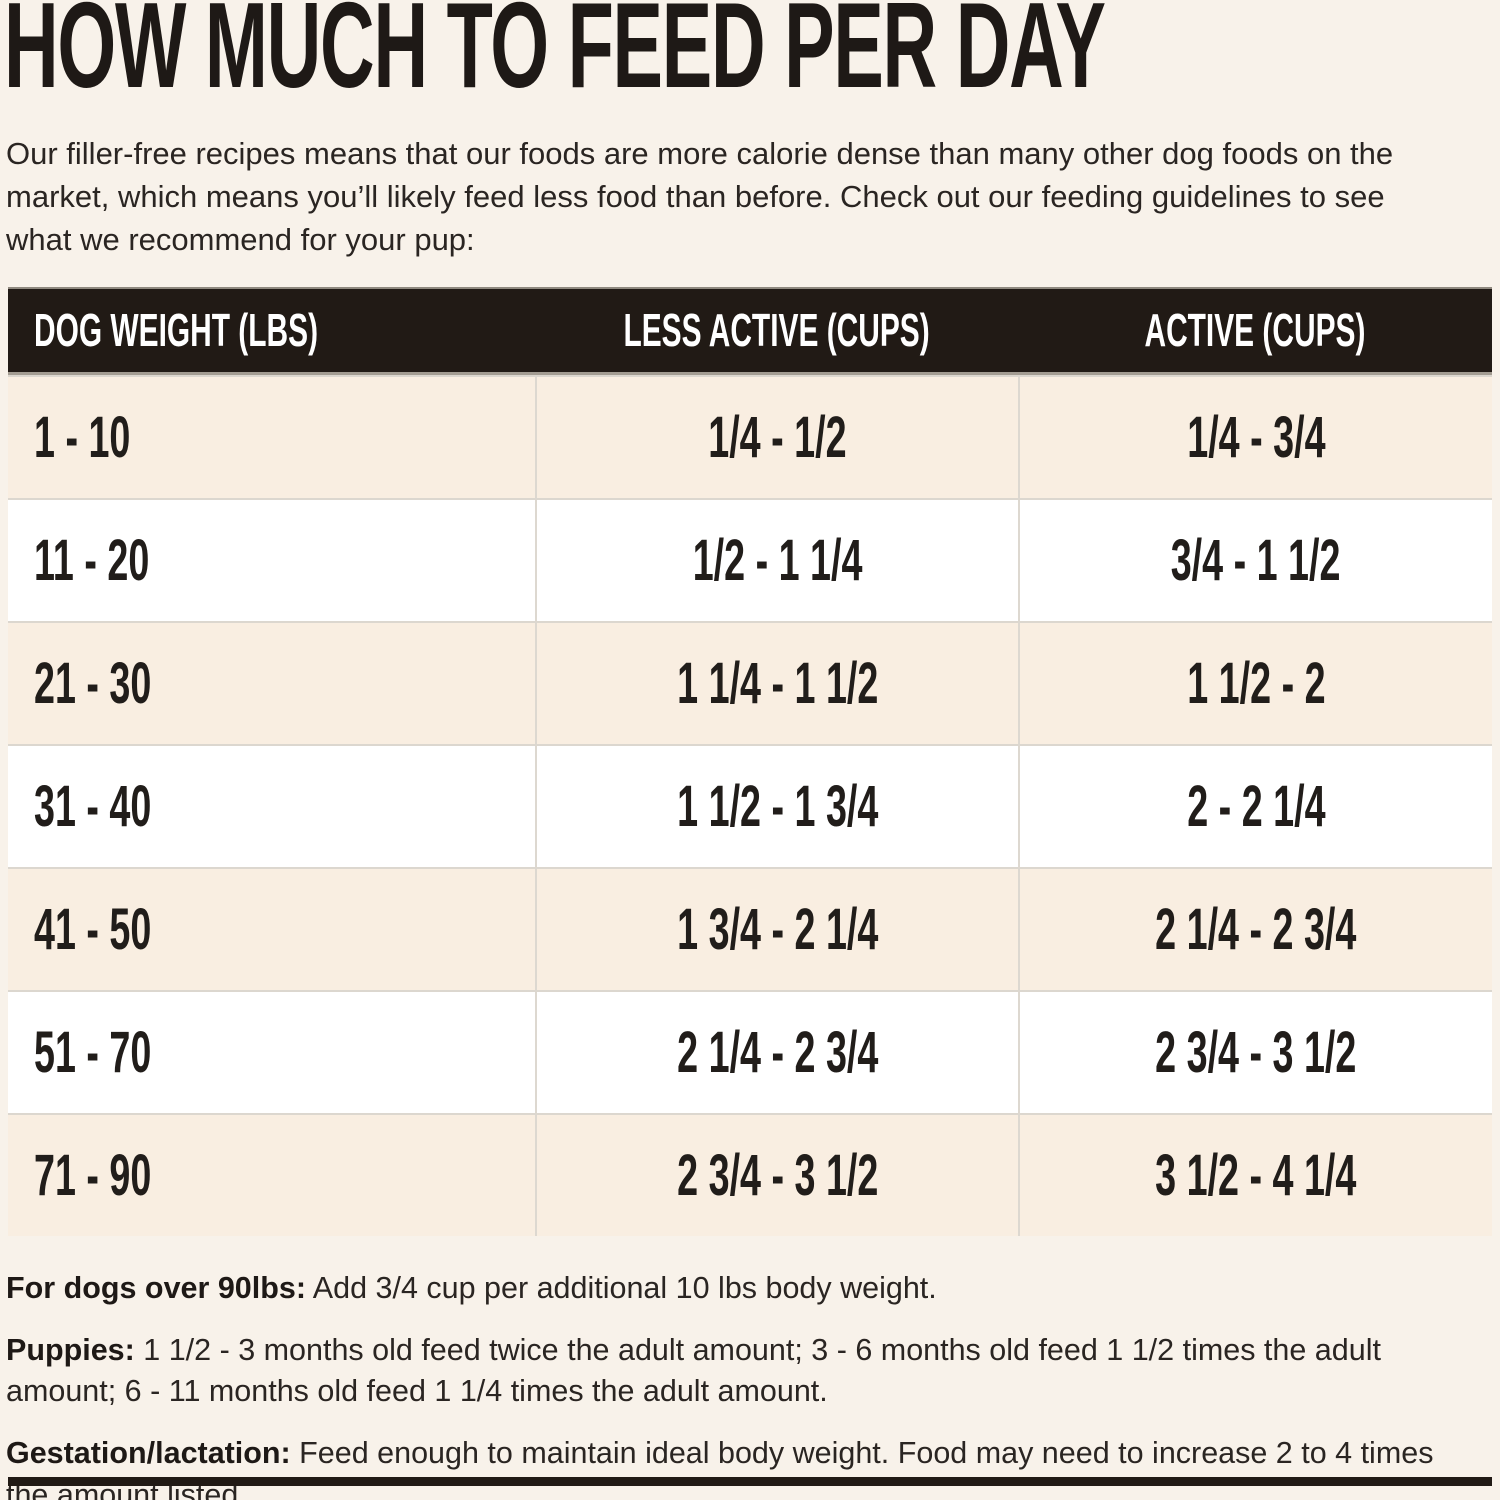 The width and height of the screenshot is (1500, 1500). I want to click on cell-less-active-cups: 1 1/2 - 1 3/4, so click(776, 806).